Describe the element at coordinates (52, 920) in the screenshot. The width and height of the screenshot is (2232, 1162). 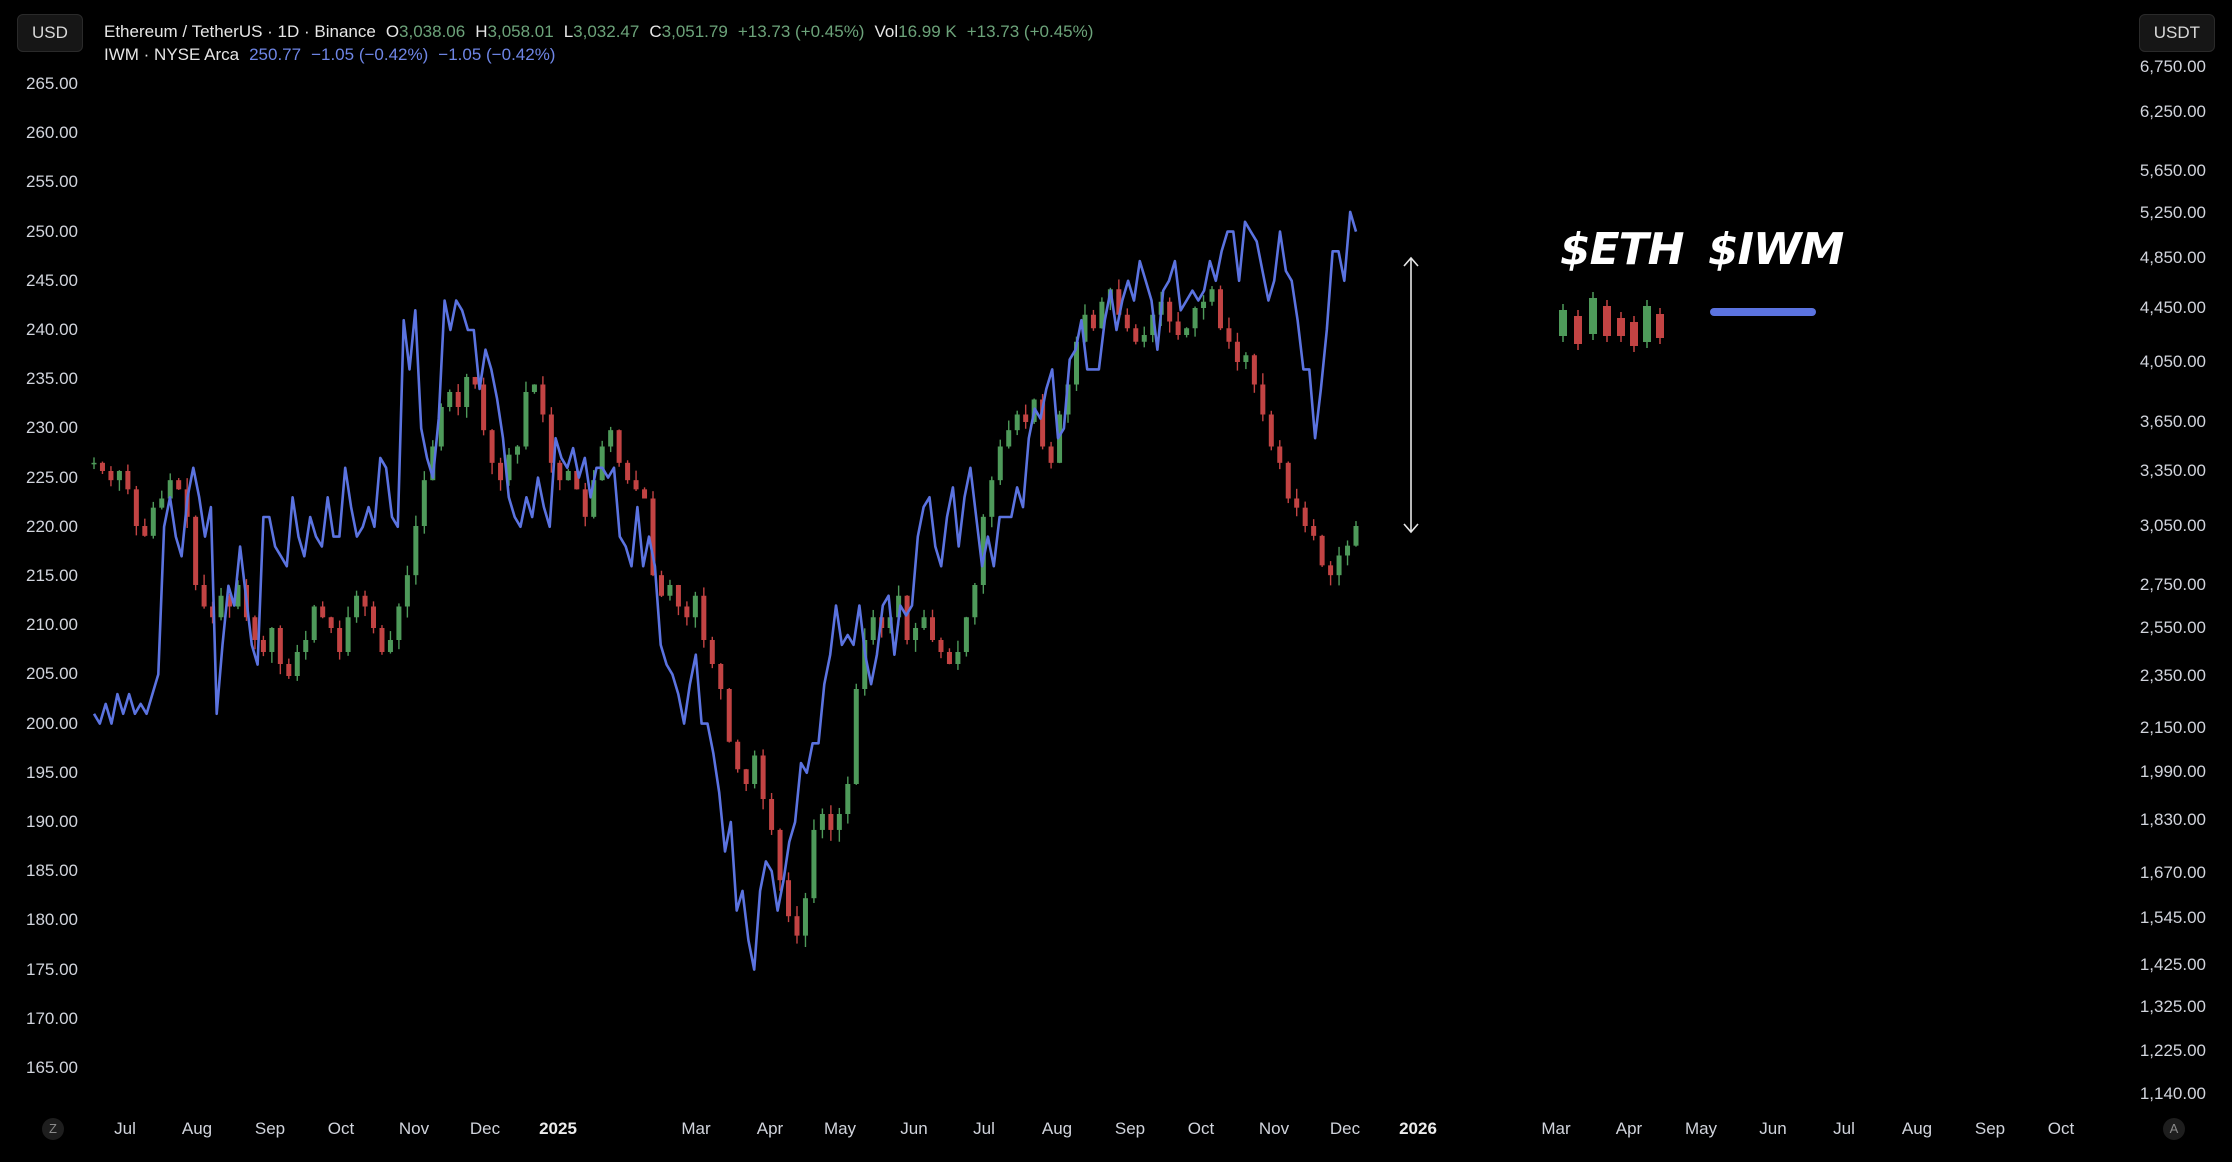
I see `left-axis-tick: 180.00` at that location.